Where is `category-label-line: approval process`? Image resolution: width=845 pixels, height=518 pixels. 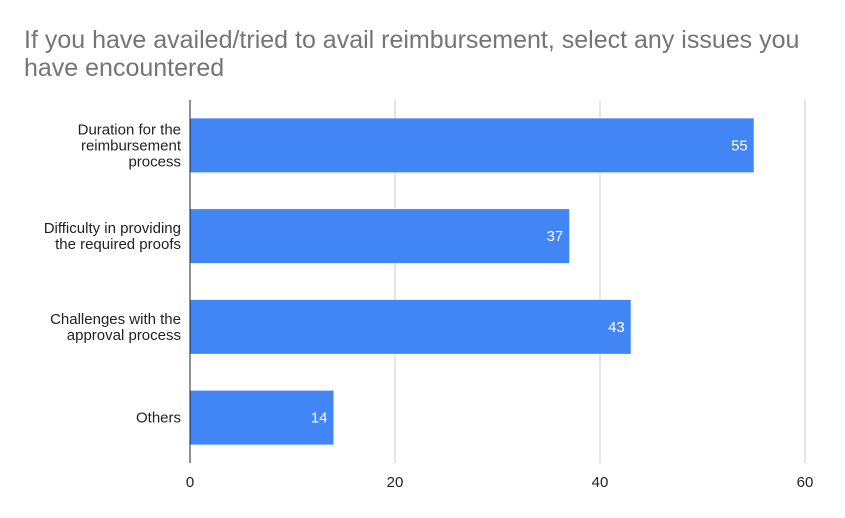 category-label-line: approval process is located at coordinates (124, 335).